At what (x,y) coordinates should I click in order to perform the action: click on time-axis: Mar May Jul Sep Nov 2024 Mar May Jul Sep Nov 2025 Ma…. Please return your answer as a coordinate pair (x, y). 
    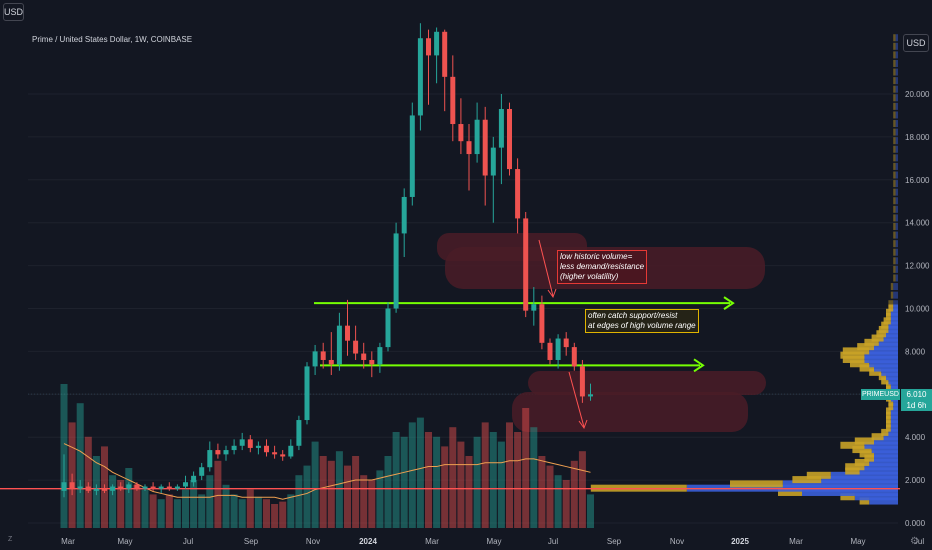
    Looking at the image, I should click on (492, 541).